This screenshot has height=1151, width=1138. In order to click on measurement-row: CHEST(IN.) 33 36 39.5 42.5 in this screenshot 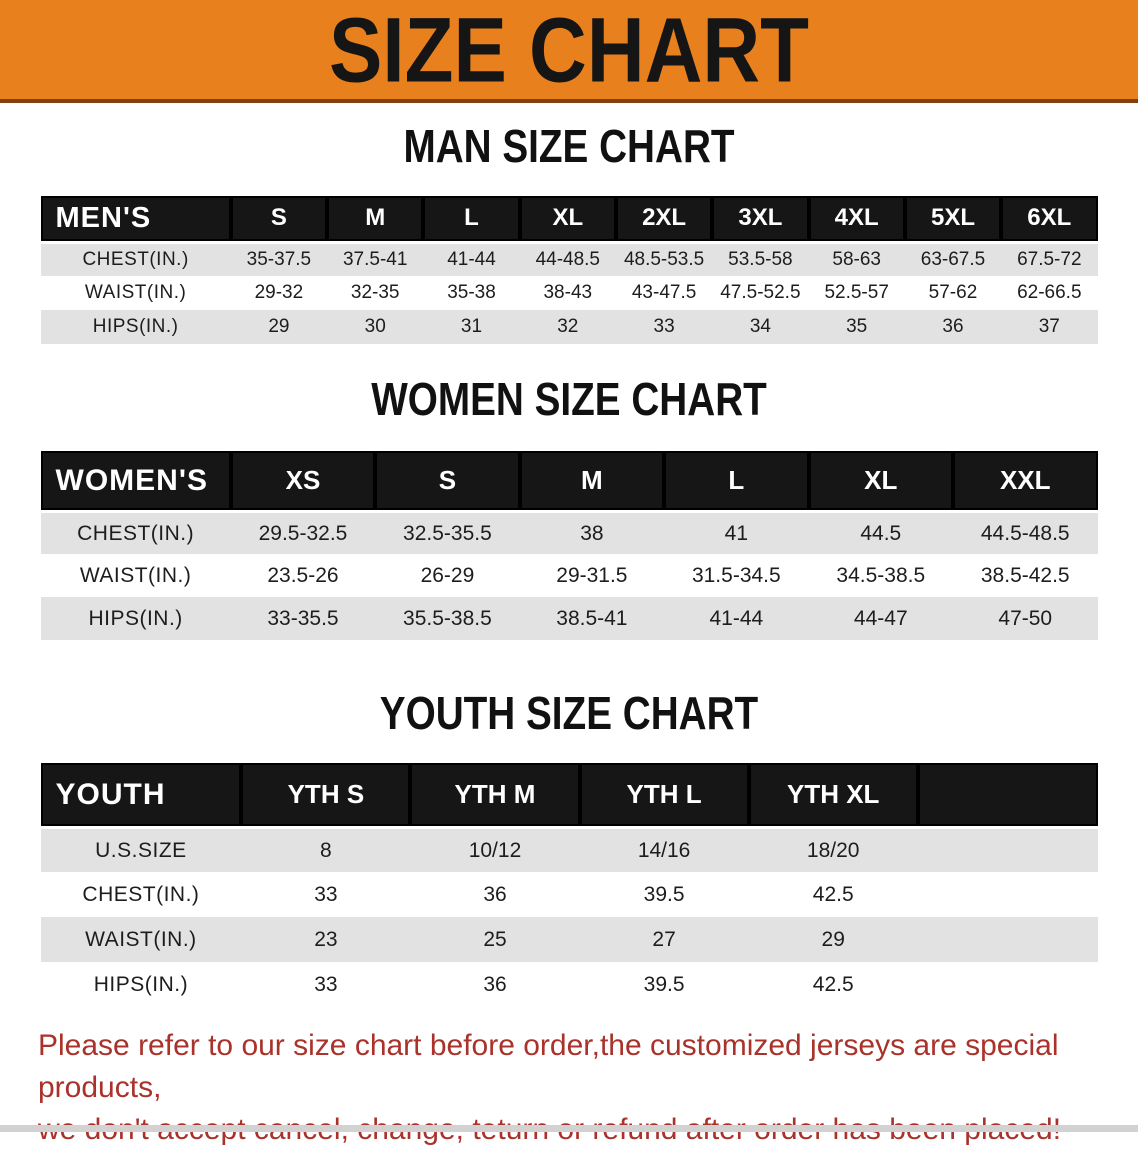, I will do `click(569, 894)`.